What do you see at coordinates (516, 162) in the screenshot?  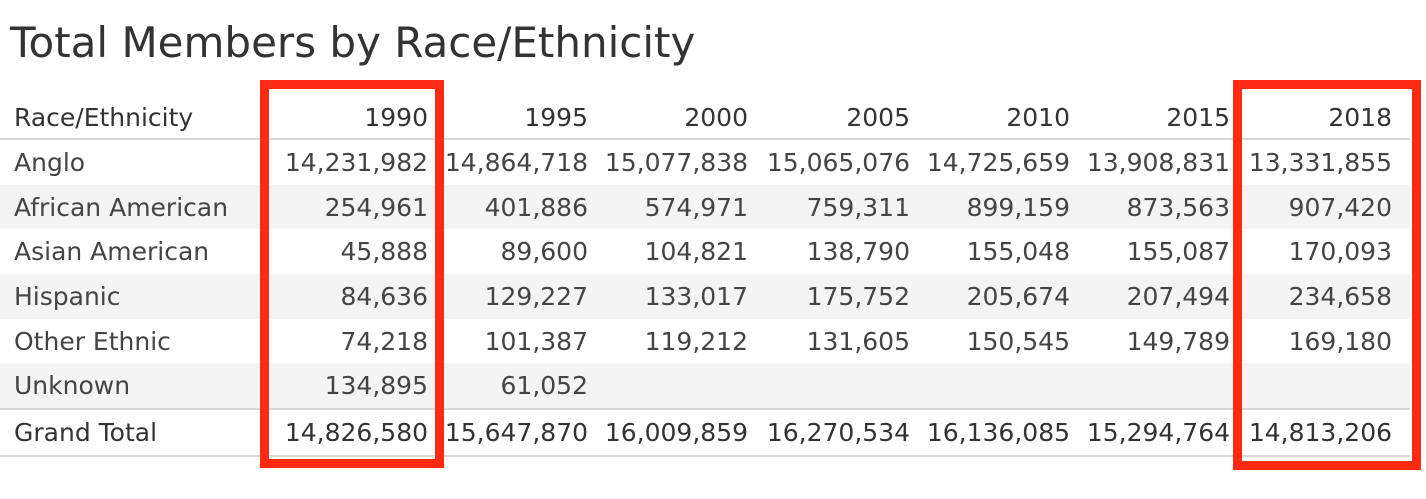 I see `table-cell: 14,864,718` at bounding box center [516, 162].